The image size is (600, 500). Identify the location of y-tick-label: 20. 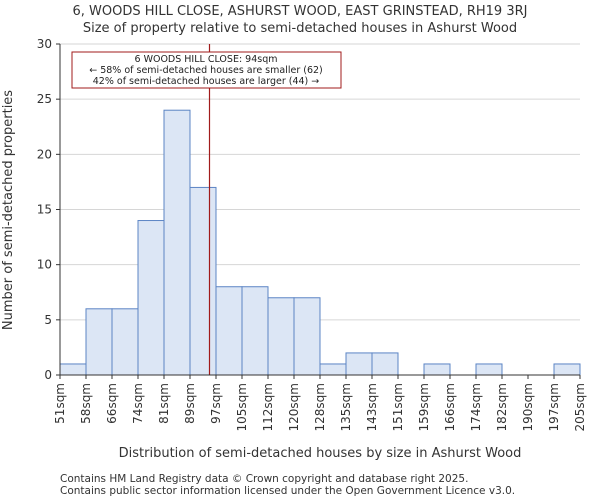
(44, 154).